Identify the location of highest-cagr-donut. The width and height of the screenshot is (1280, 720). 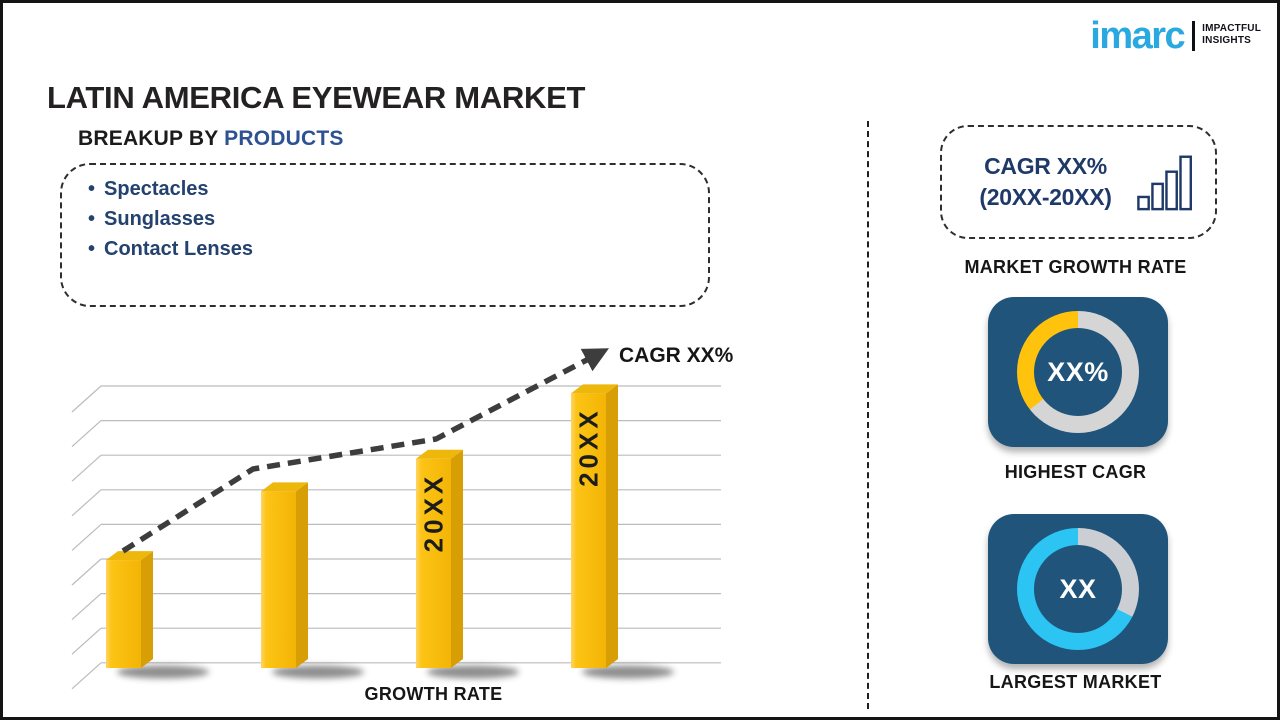
(1078, 372).